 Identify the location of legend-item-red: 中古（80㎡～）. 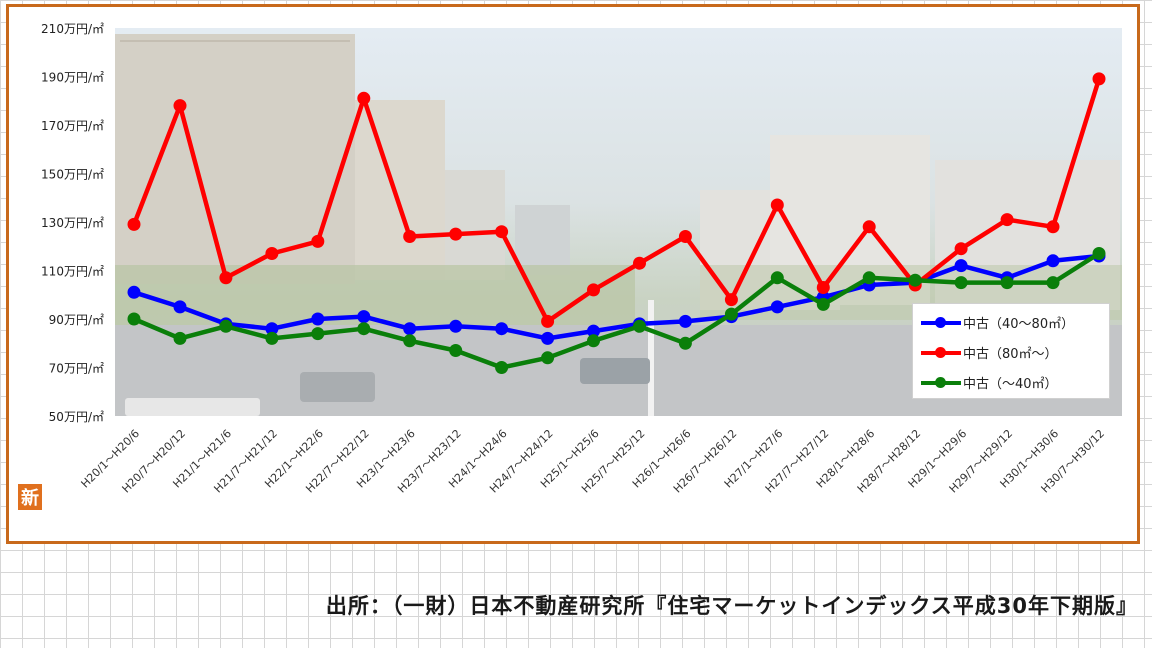
(1011, 352).